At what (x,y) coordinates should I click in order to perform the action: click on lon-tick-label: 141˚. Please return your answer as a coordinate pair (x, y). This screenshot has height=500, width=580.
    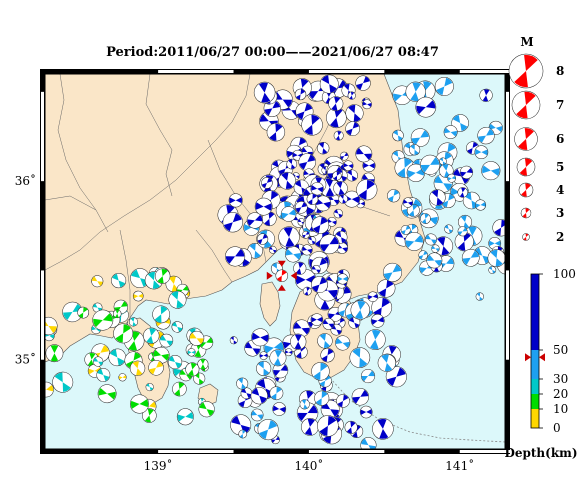
    Looking at the image, I should click on (459, 465).